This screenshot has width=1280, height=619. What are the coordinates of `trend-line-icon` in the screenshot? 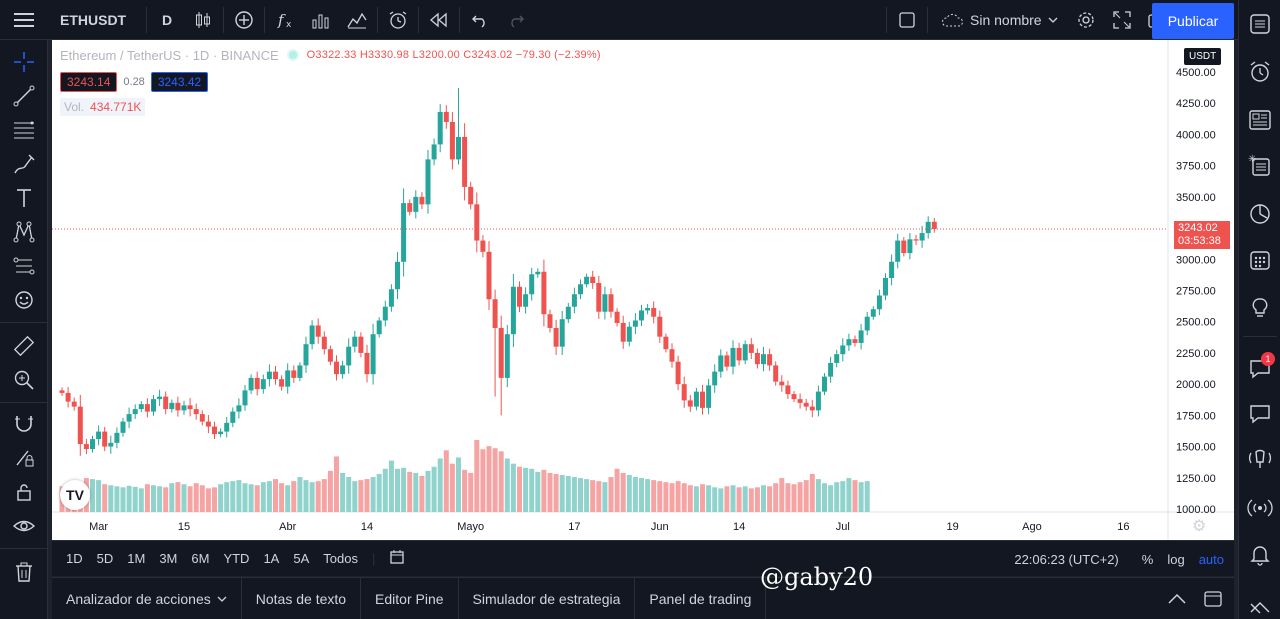 It's located at (24, 96).